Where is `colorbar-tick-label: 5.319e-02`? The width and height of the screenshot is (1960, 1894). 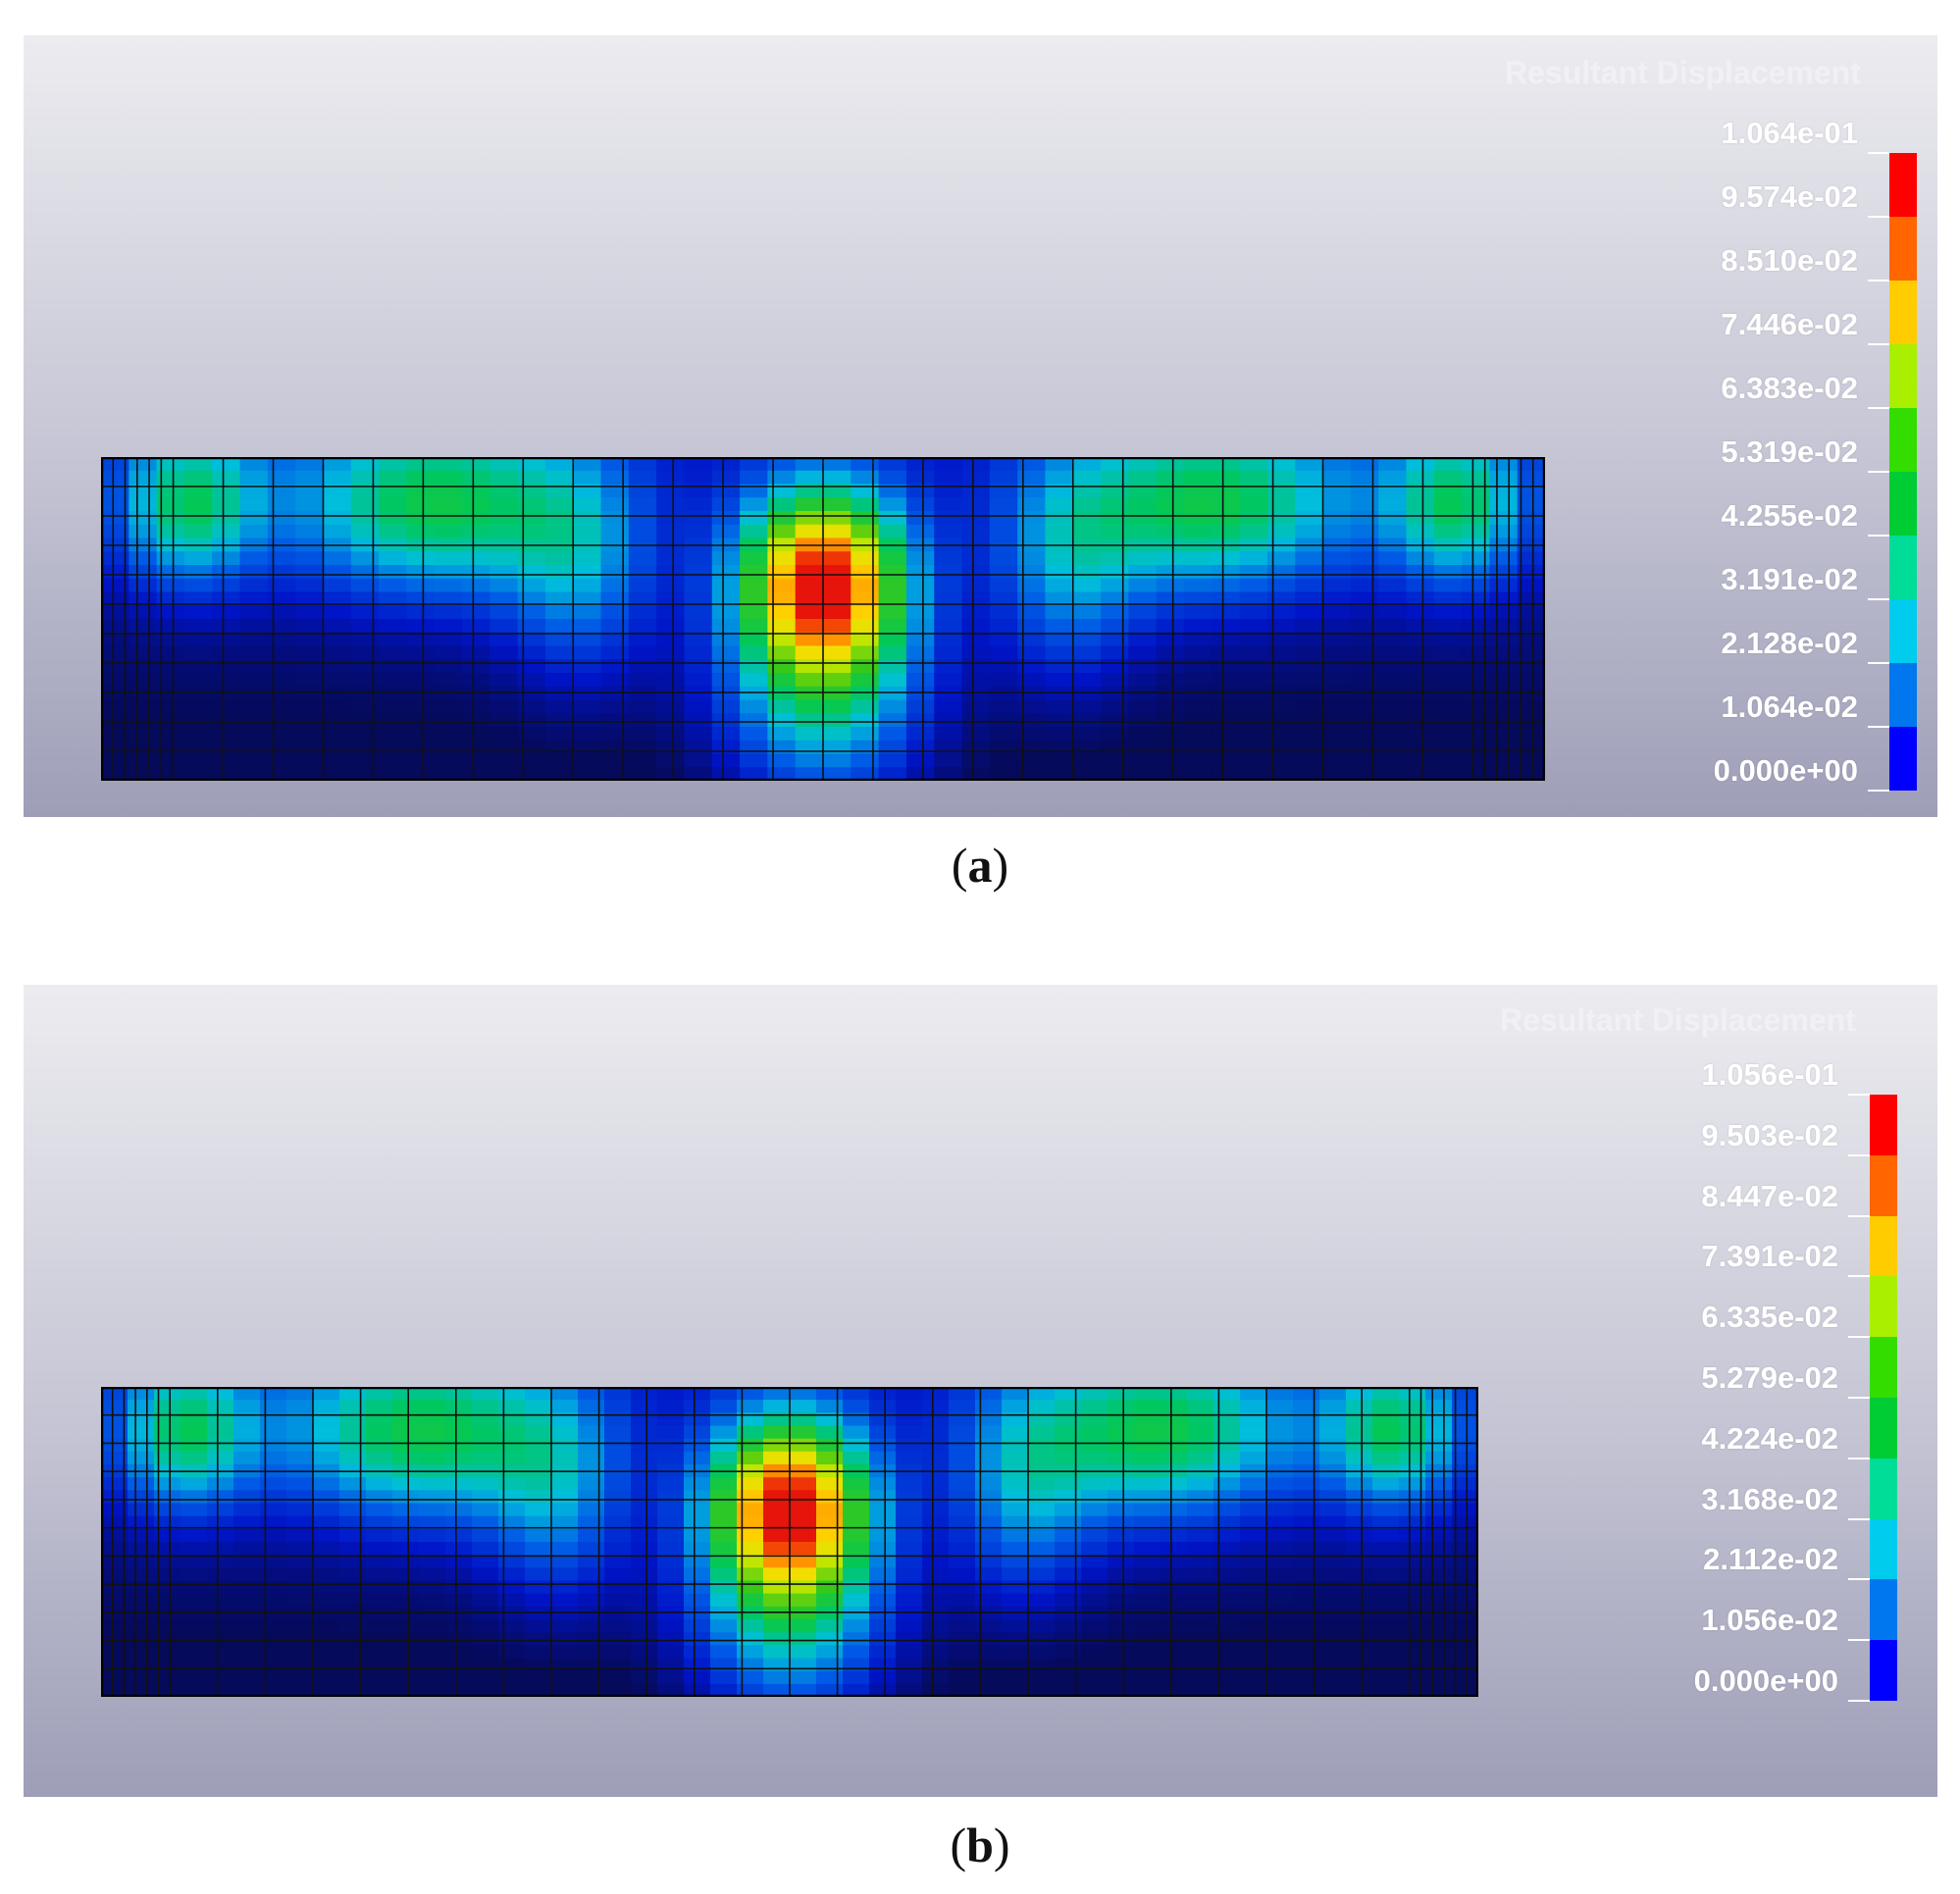
colorbar-tick-label: 5.319e-02 is located at coordinates (1789, 452).